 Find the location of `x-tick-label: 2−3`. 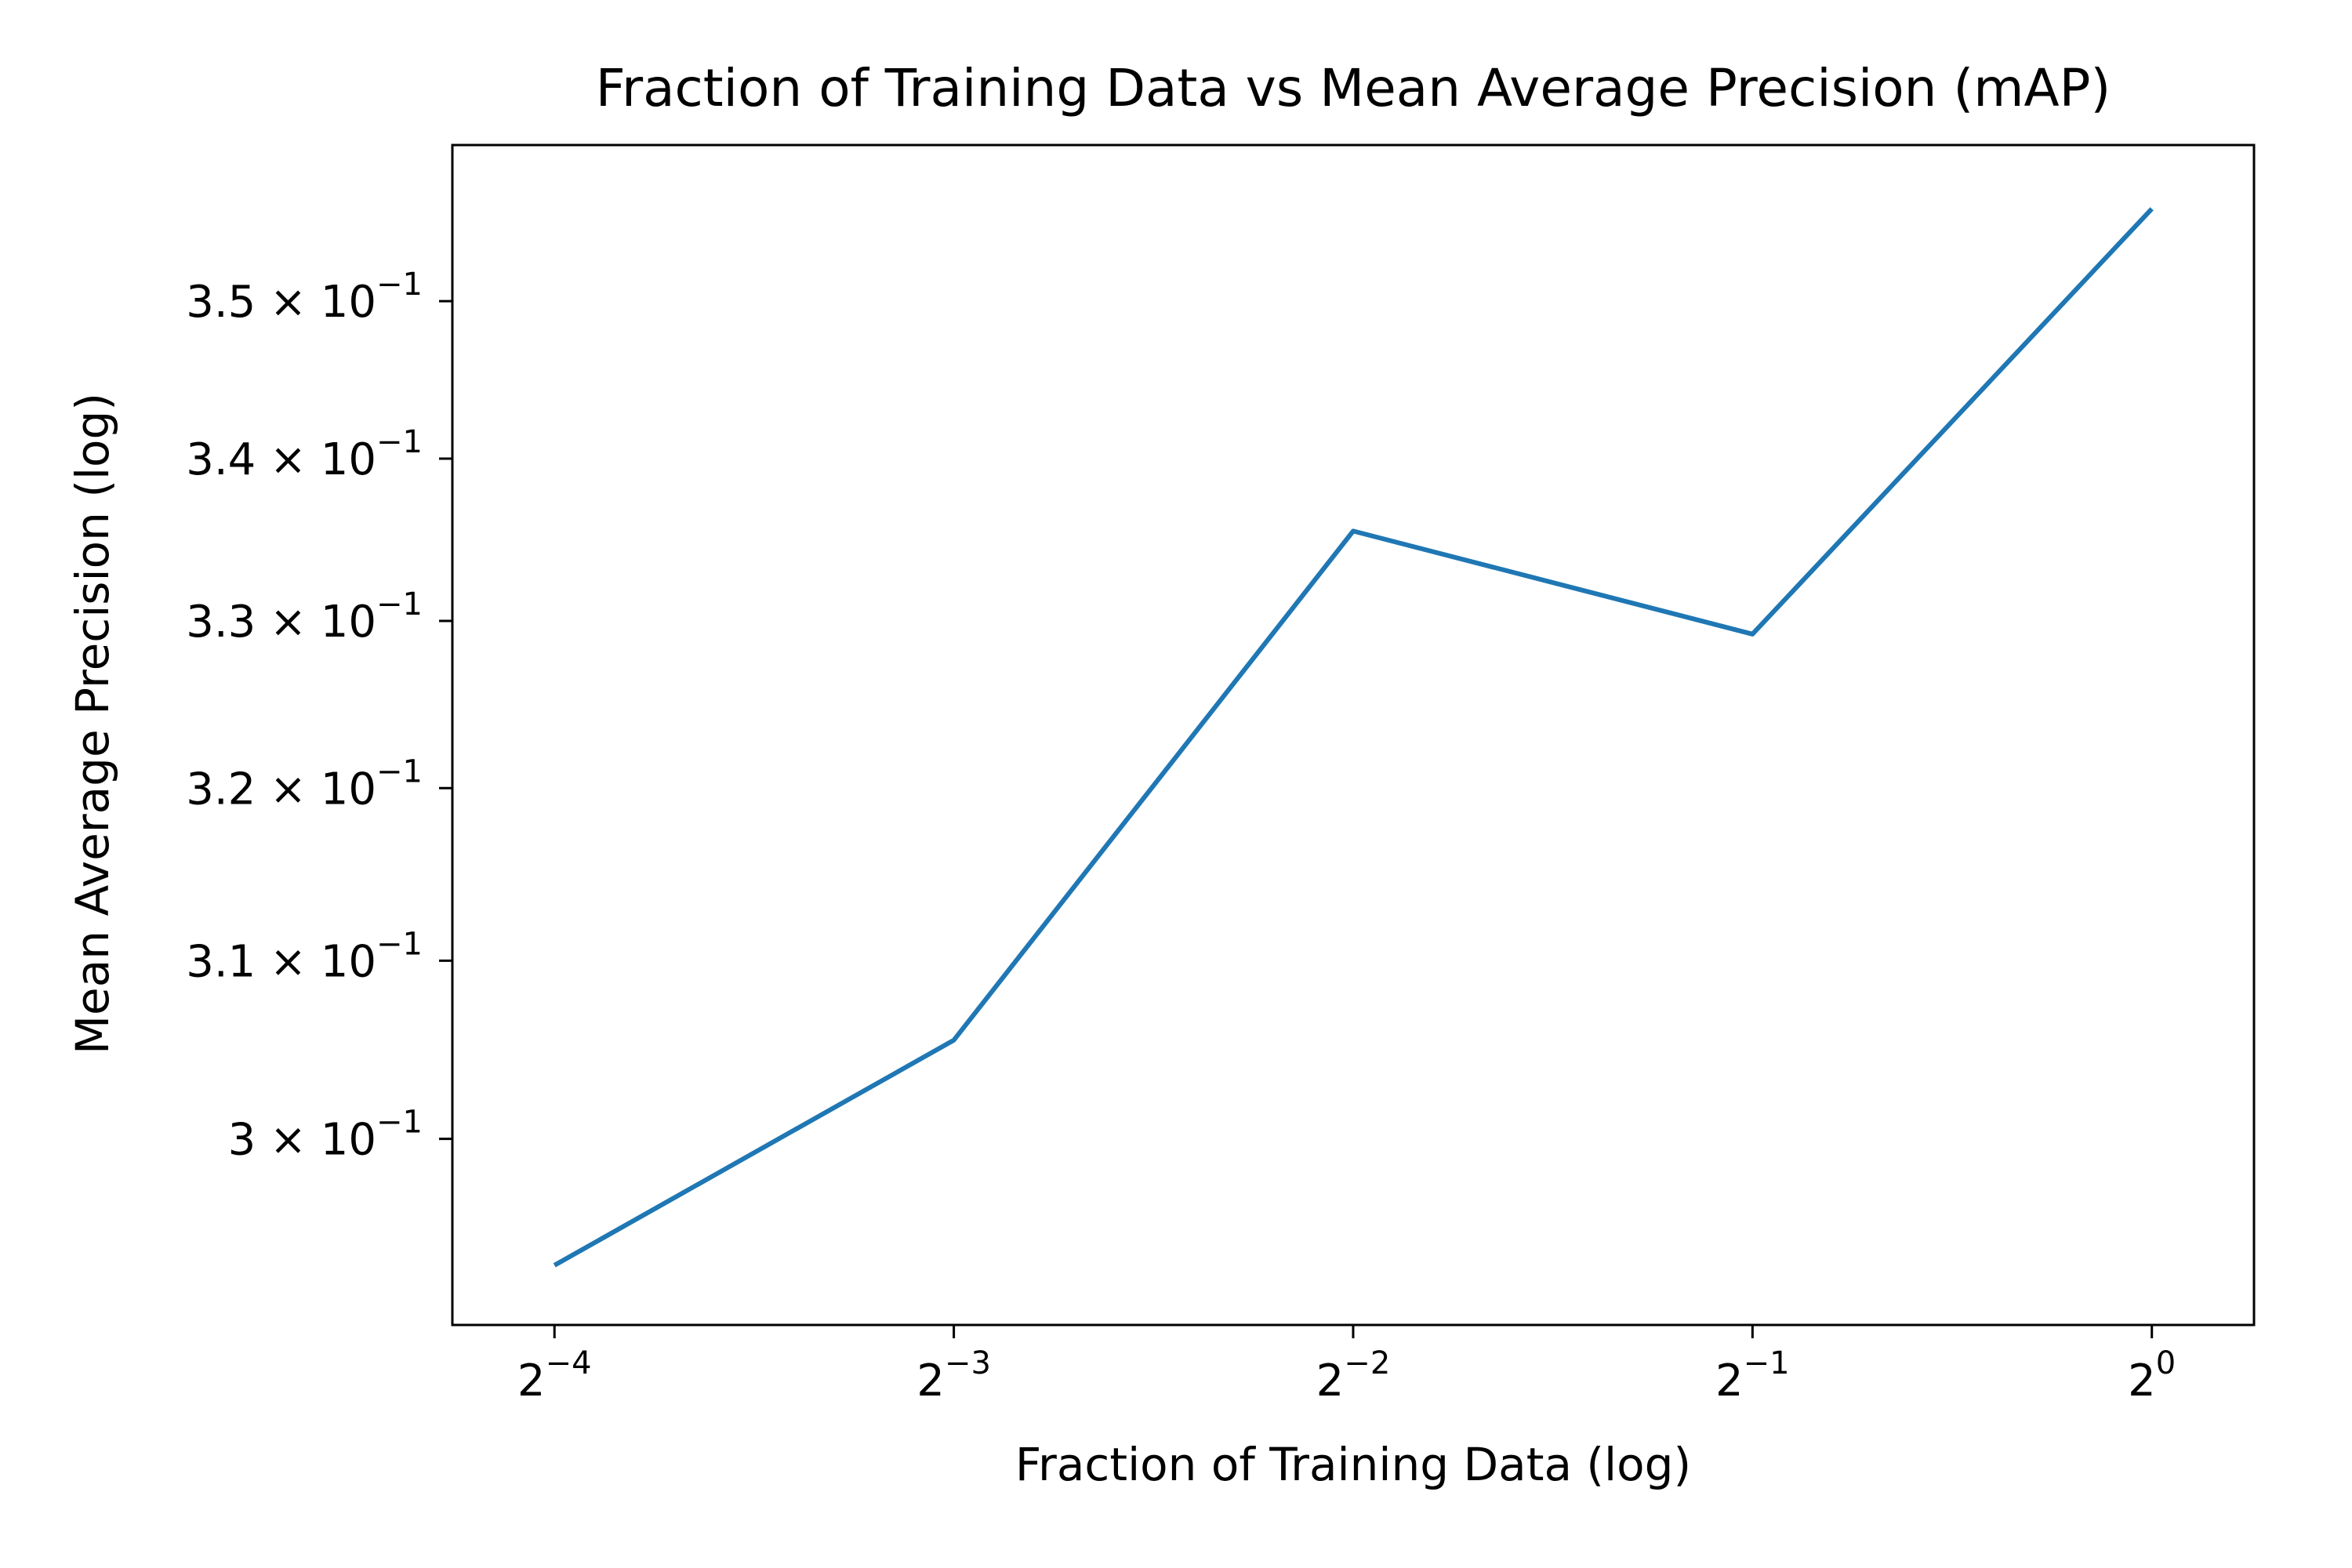

x-tick-label: 2−3 is located at coordinates (953, 1375).